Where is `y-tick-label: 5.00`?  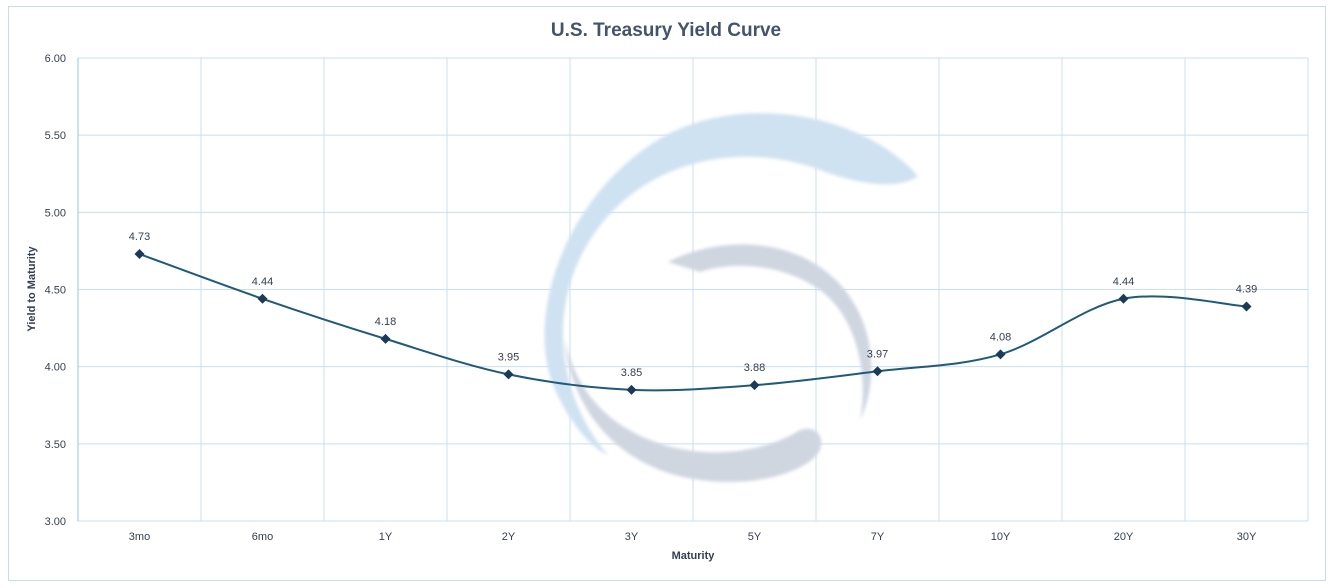
y-tick-label: 5.00 is located at coordinates (55, 213).